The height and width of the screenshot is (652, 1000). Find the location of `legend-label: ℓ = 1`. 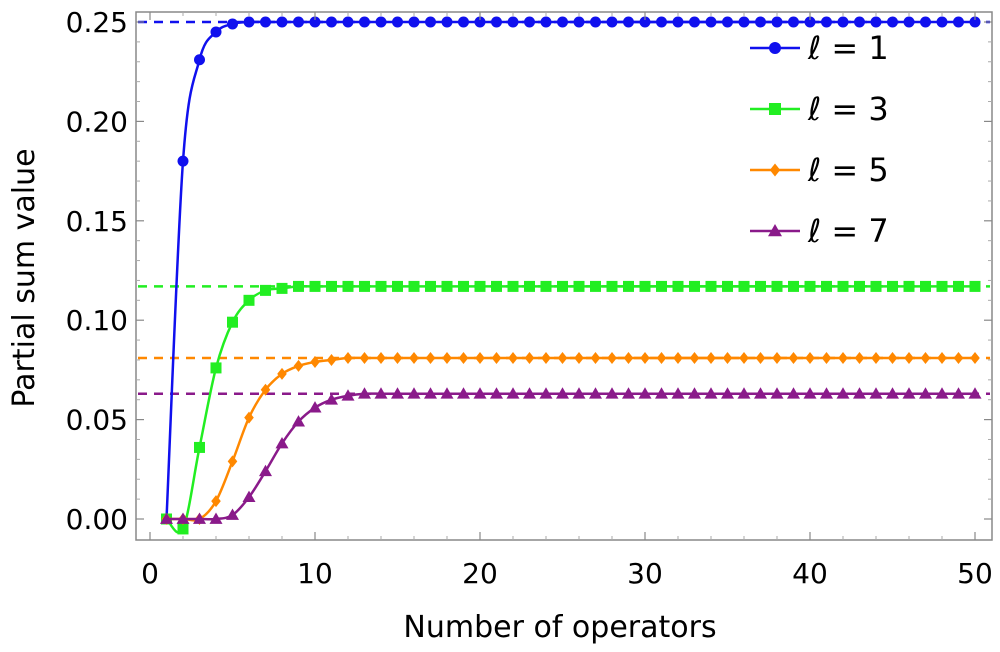

legend-label: ℓ = 1 is located at coordinates (848, 48).